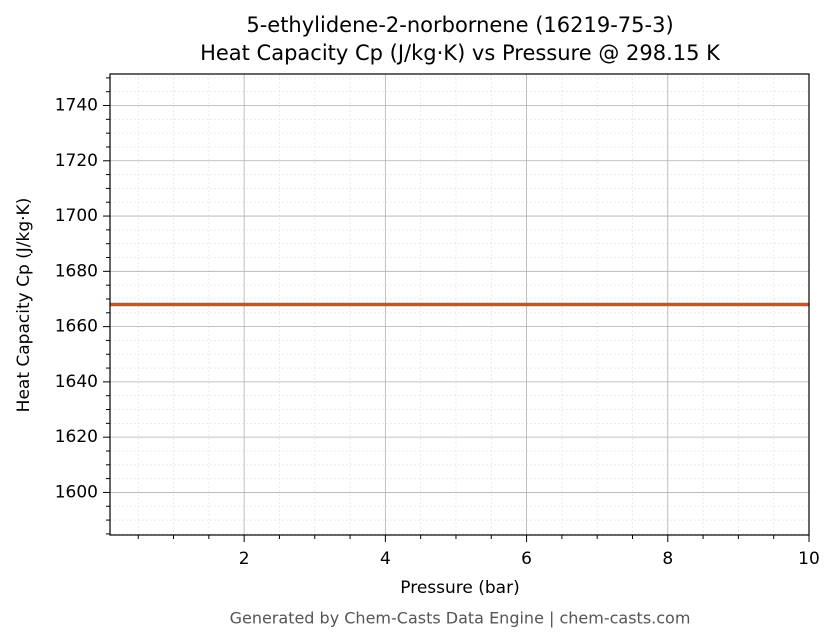  What do you see at coordinates (459, 25) in the screenshot?
I see `chart-title: 5-ethylidene-2-norbornene (16219-75-3)` at bounding box center [459, 25].